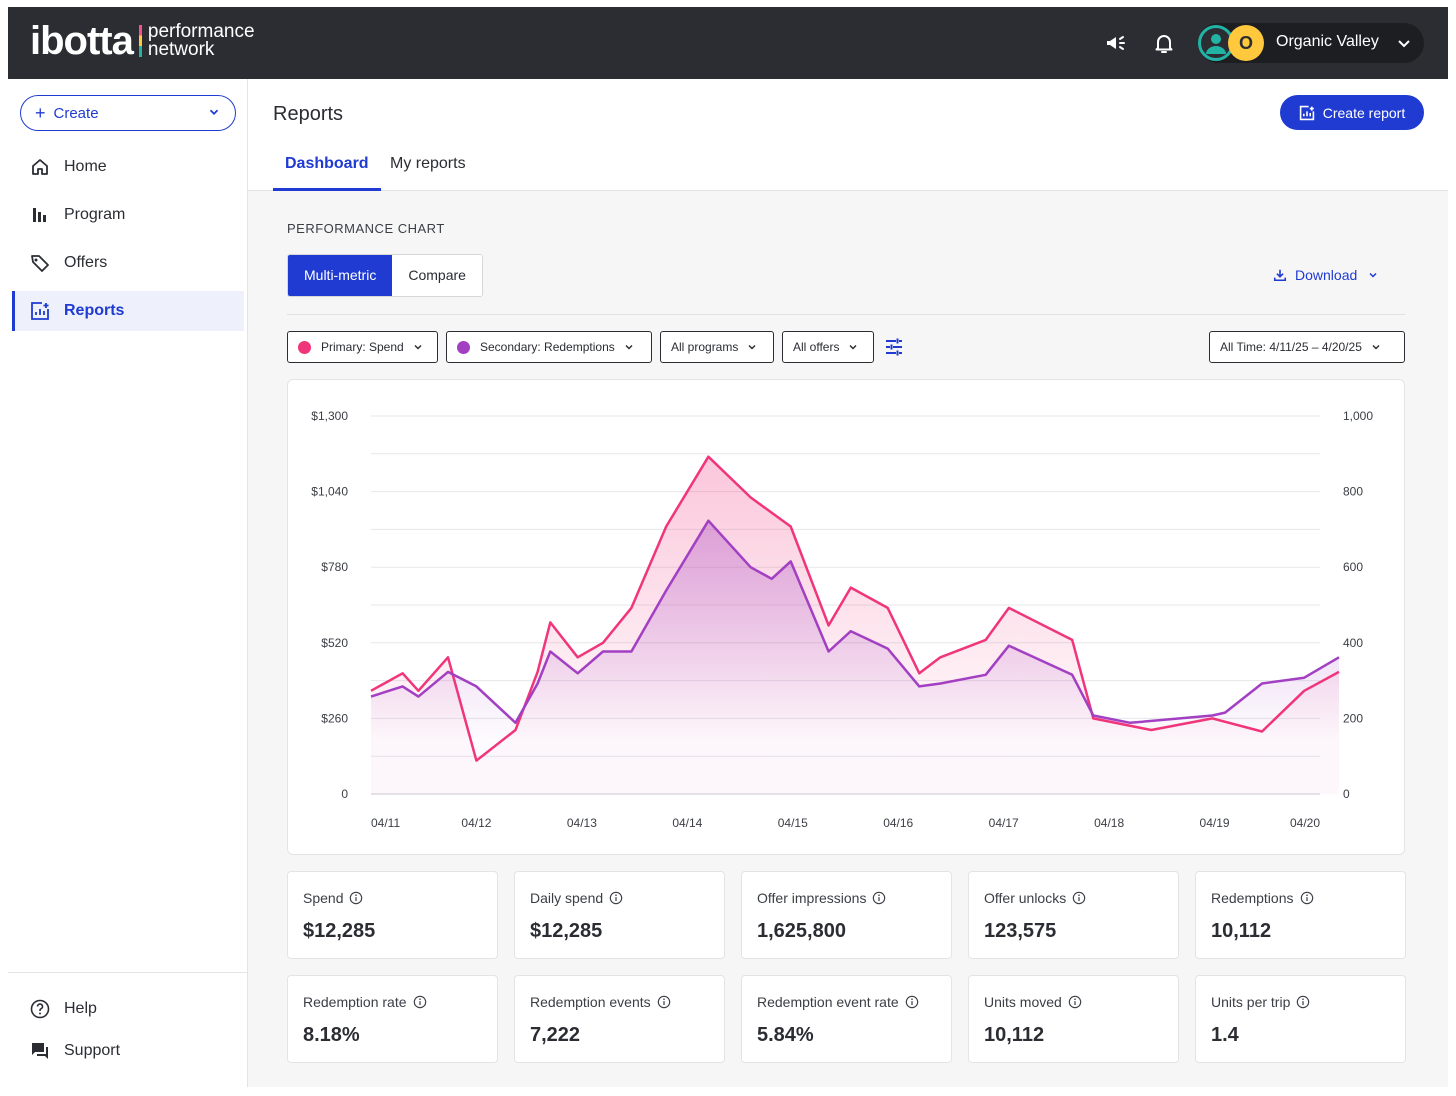  Describe the element at coordinates (308, 114) in the screenshot. I see `page-title: Reports` at that location.